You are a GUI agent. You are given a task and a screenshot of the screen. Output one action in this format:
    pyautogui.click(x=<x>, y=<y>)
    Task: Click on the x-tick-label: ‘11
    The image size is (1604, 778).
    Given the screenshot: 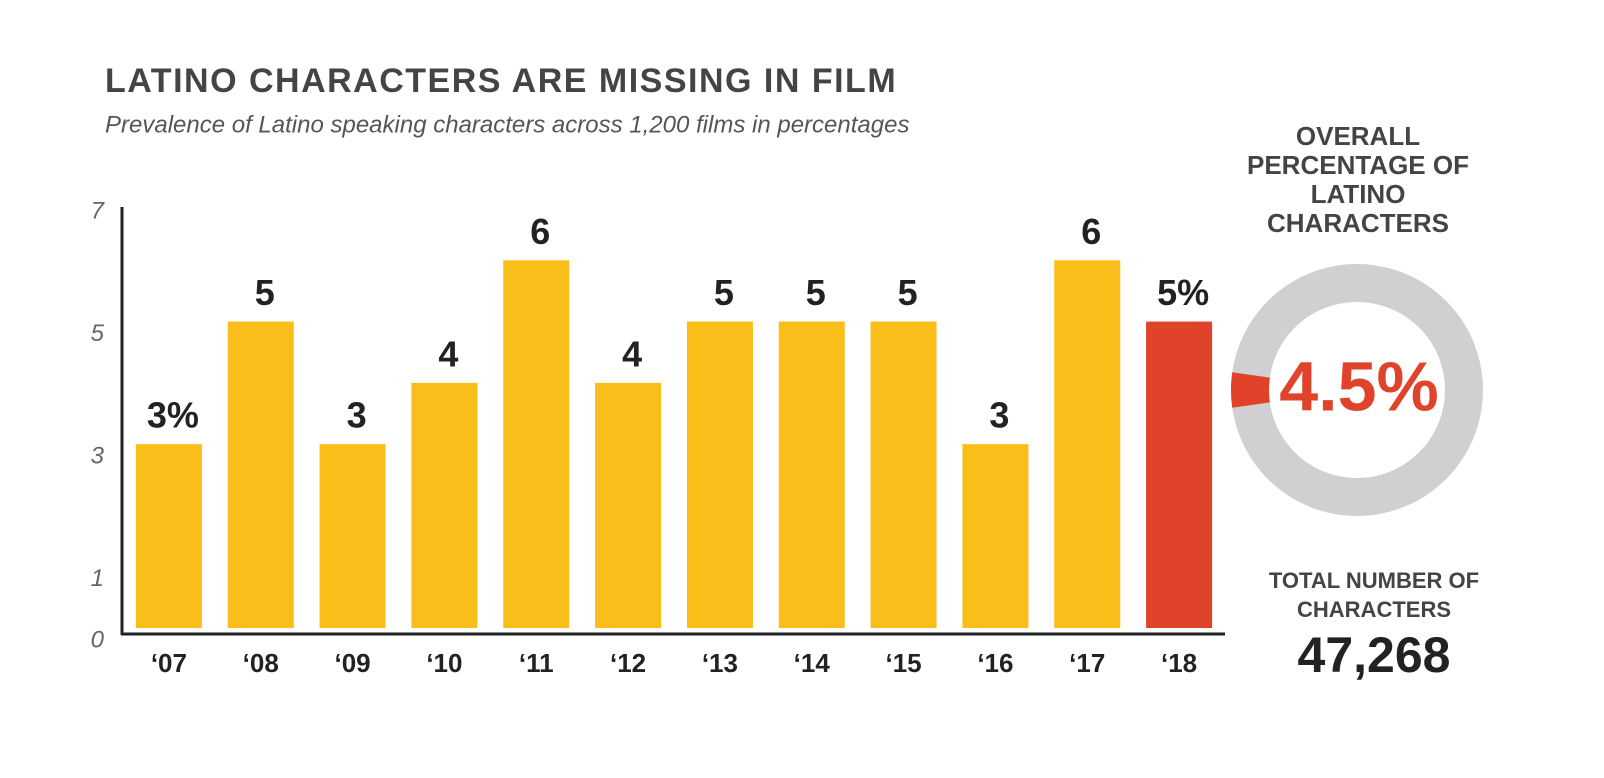 What is the action you would take?
    pyautogui.click(x=536, y=663)
    